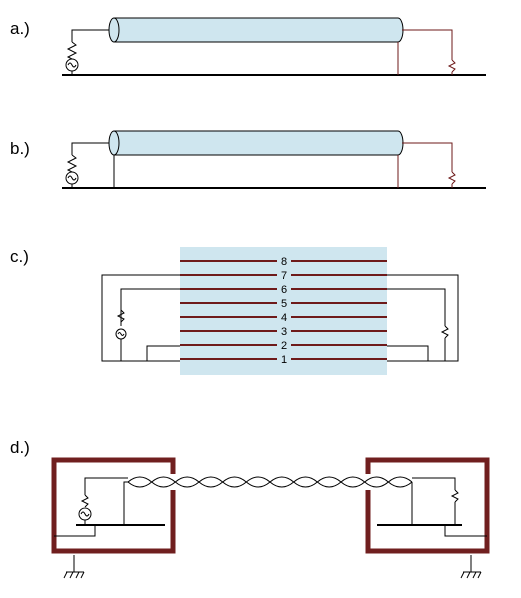  I want to click on panel-c-label: c.), so click(19, 256).